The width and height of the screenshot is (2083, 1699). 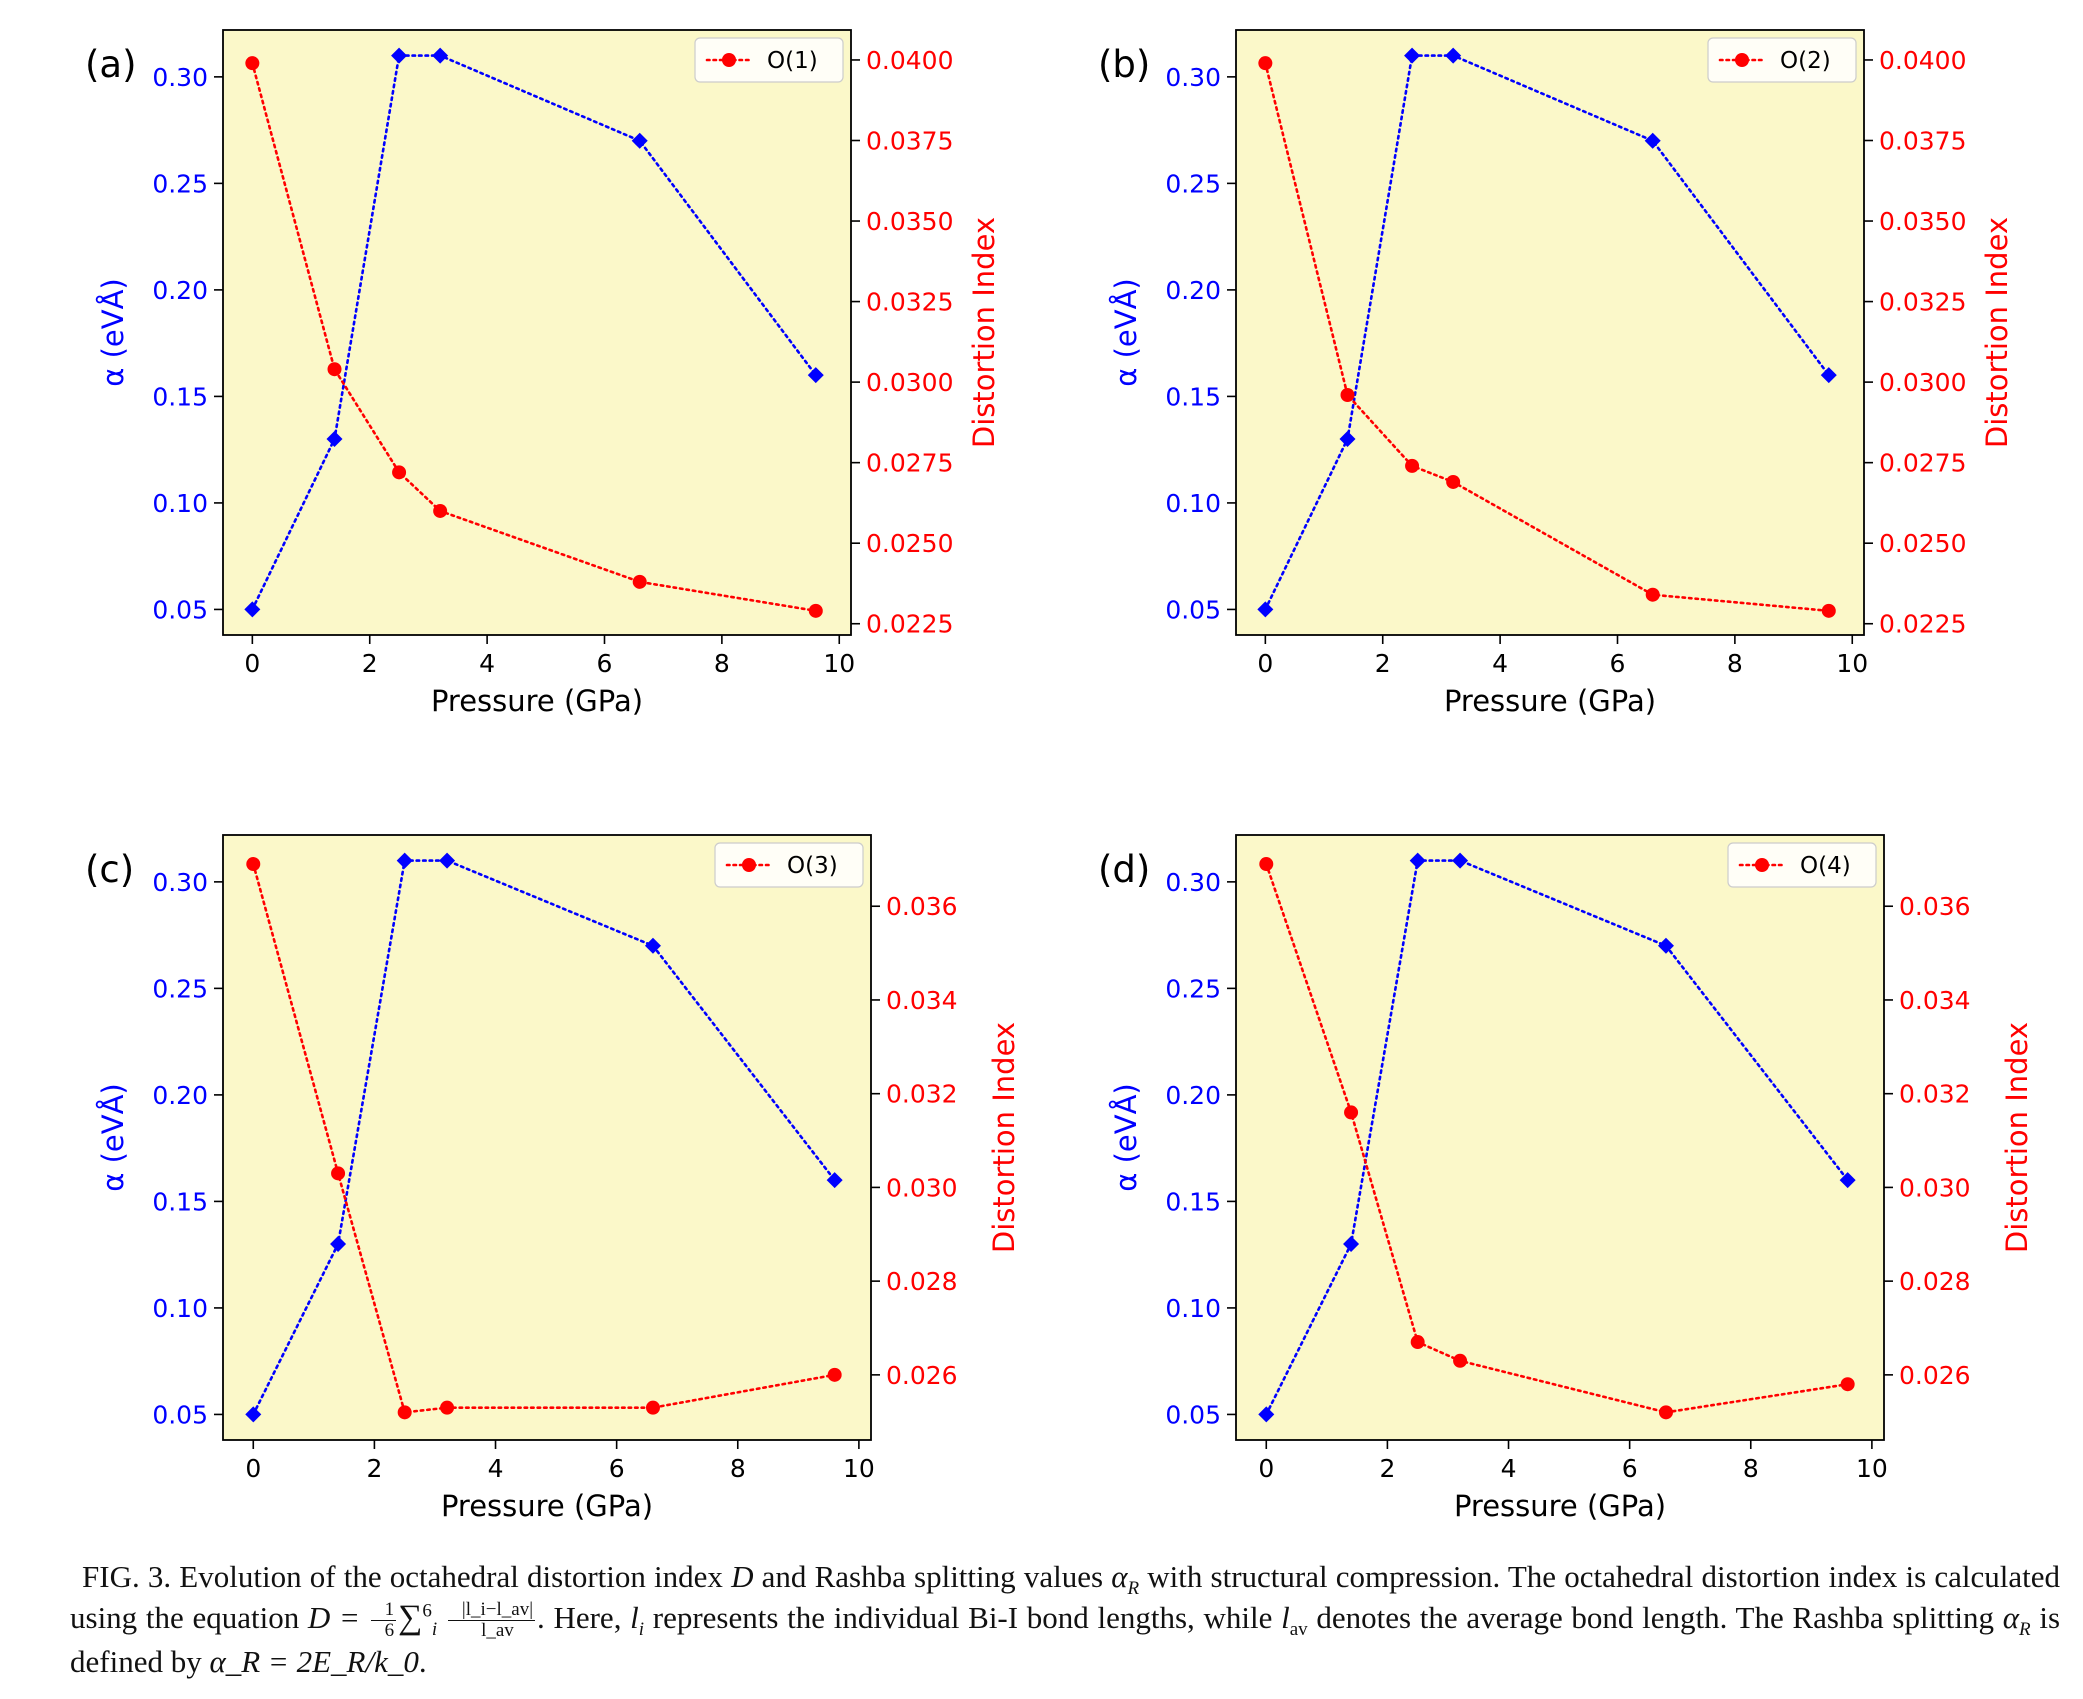 I want to click on y-right-tick-label: 0.0275, so click(x=909, y=463).